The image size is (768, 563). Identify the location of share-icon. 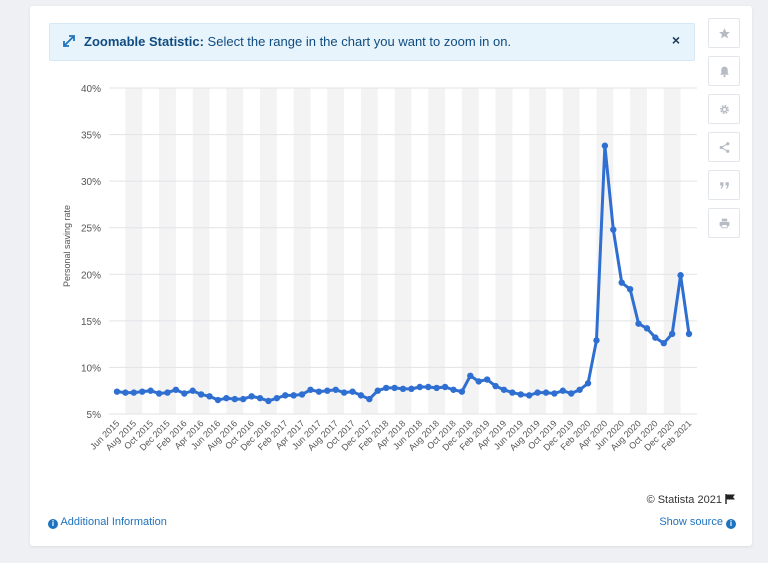
(724, 147).